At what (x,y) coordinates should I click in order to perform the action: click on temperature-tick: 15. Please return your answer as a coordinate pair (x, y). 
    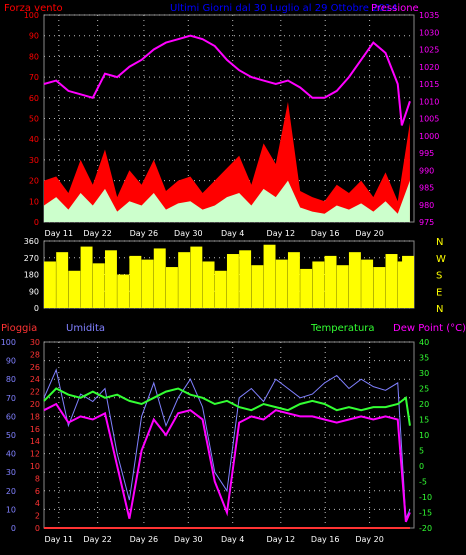
    Looking at the image, I should click on (424, 420).